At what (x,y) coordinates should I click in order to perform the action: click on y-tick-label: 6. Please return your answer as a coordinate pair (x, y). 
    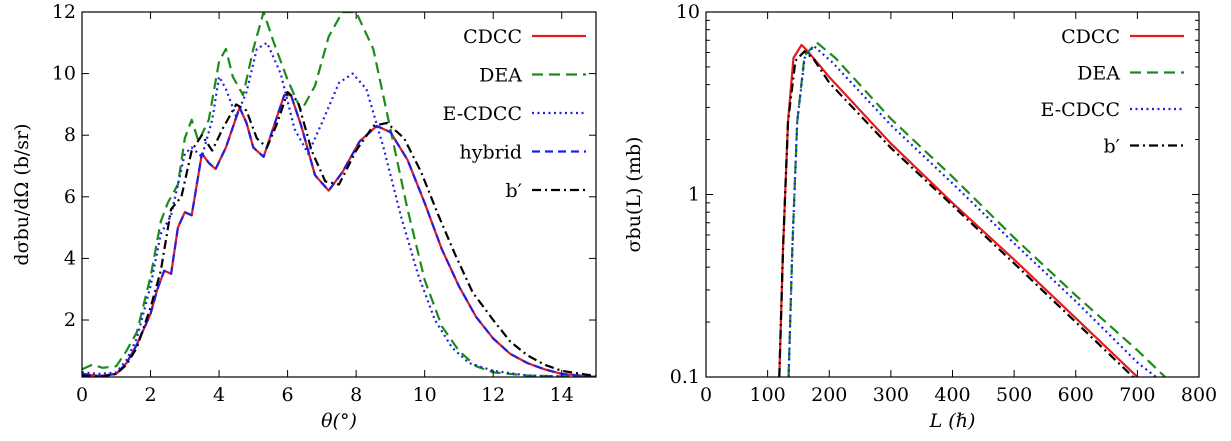
    Looking at the image, I should click on (70, 197).